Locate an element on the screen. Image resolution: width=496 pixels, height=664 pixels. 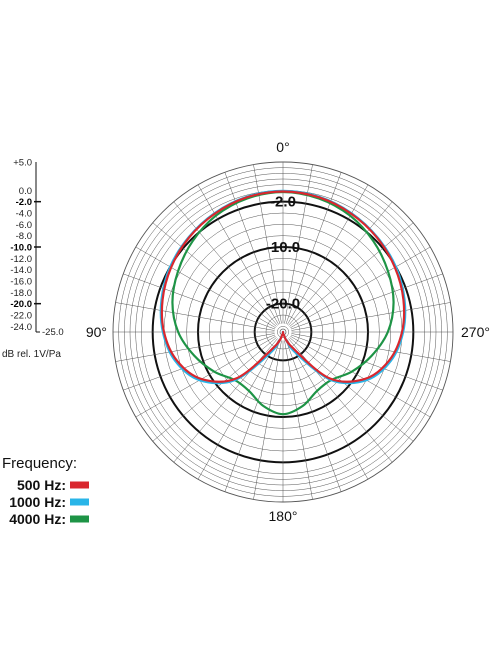
ring-label: -20.0 is located at coordinates (283, 304).